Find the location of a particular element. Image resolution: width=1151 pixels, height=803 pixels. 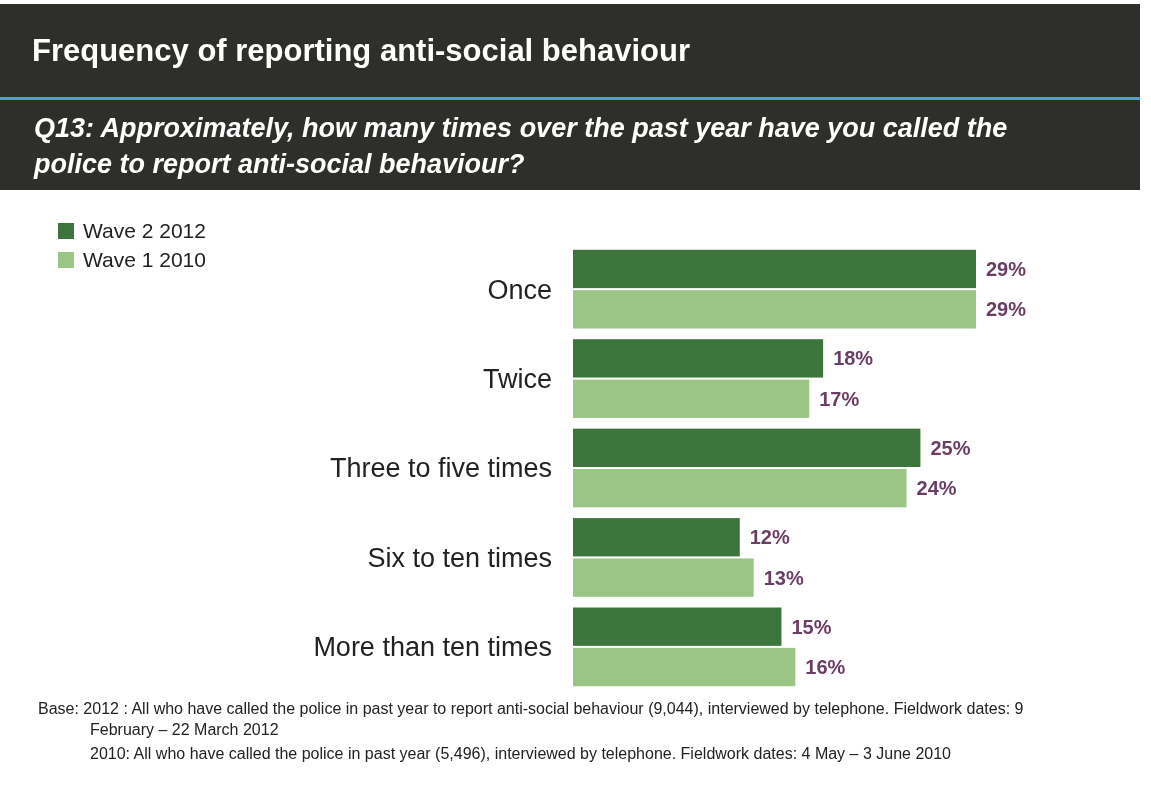

y-tick-label: Twice is located at coordinates (517, 379).